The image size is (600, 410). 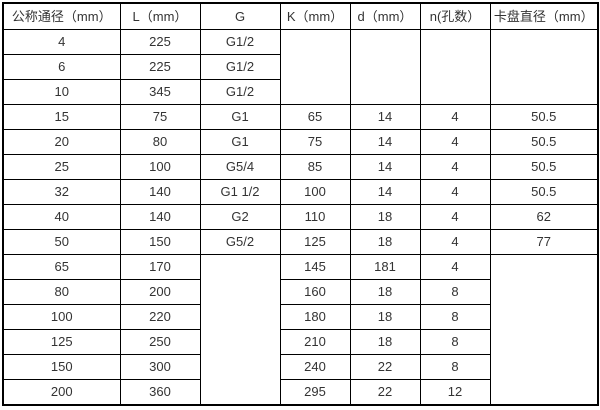 I want to click on cell-dn: 125, so click(x=61, y=342).